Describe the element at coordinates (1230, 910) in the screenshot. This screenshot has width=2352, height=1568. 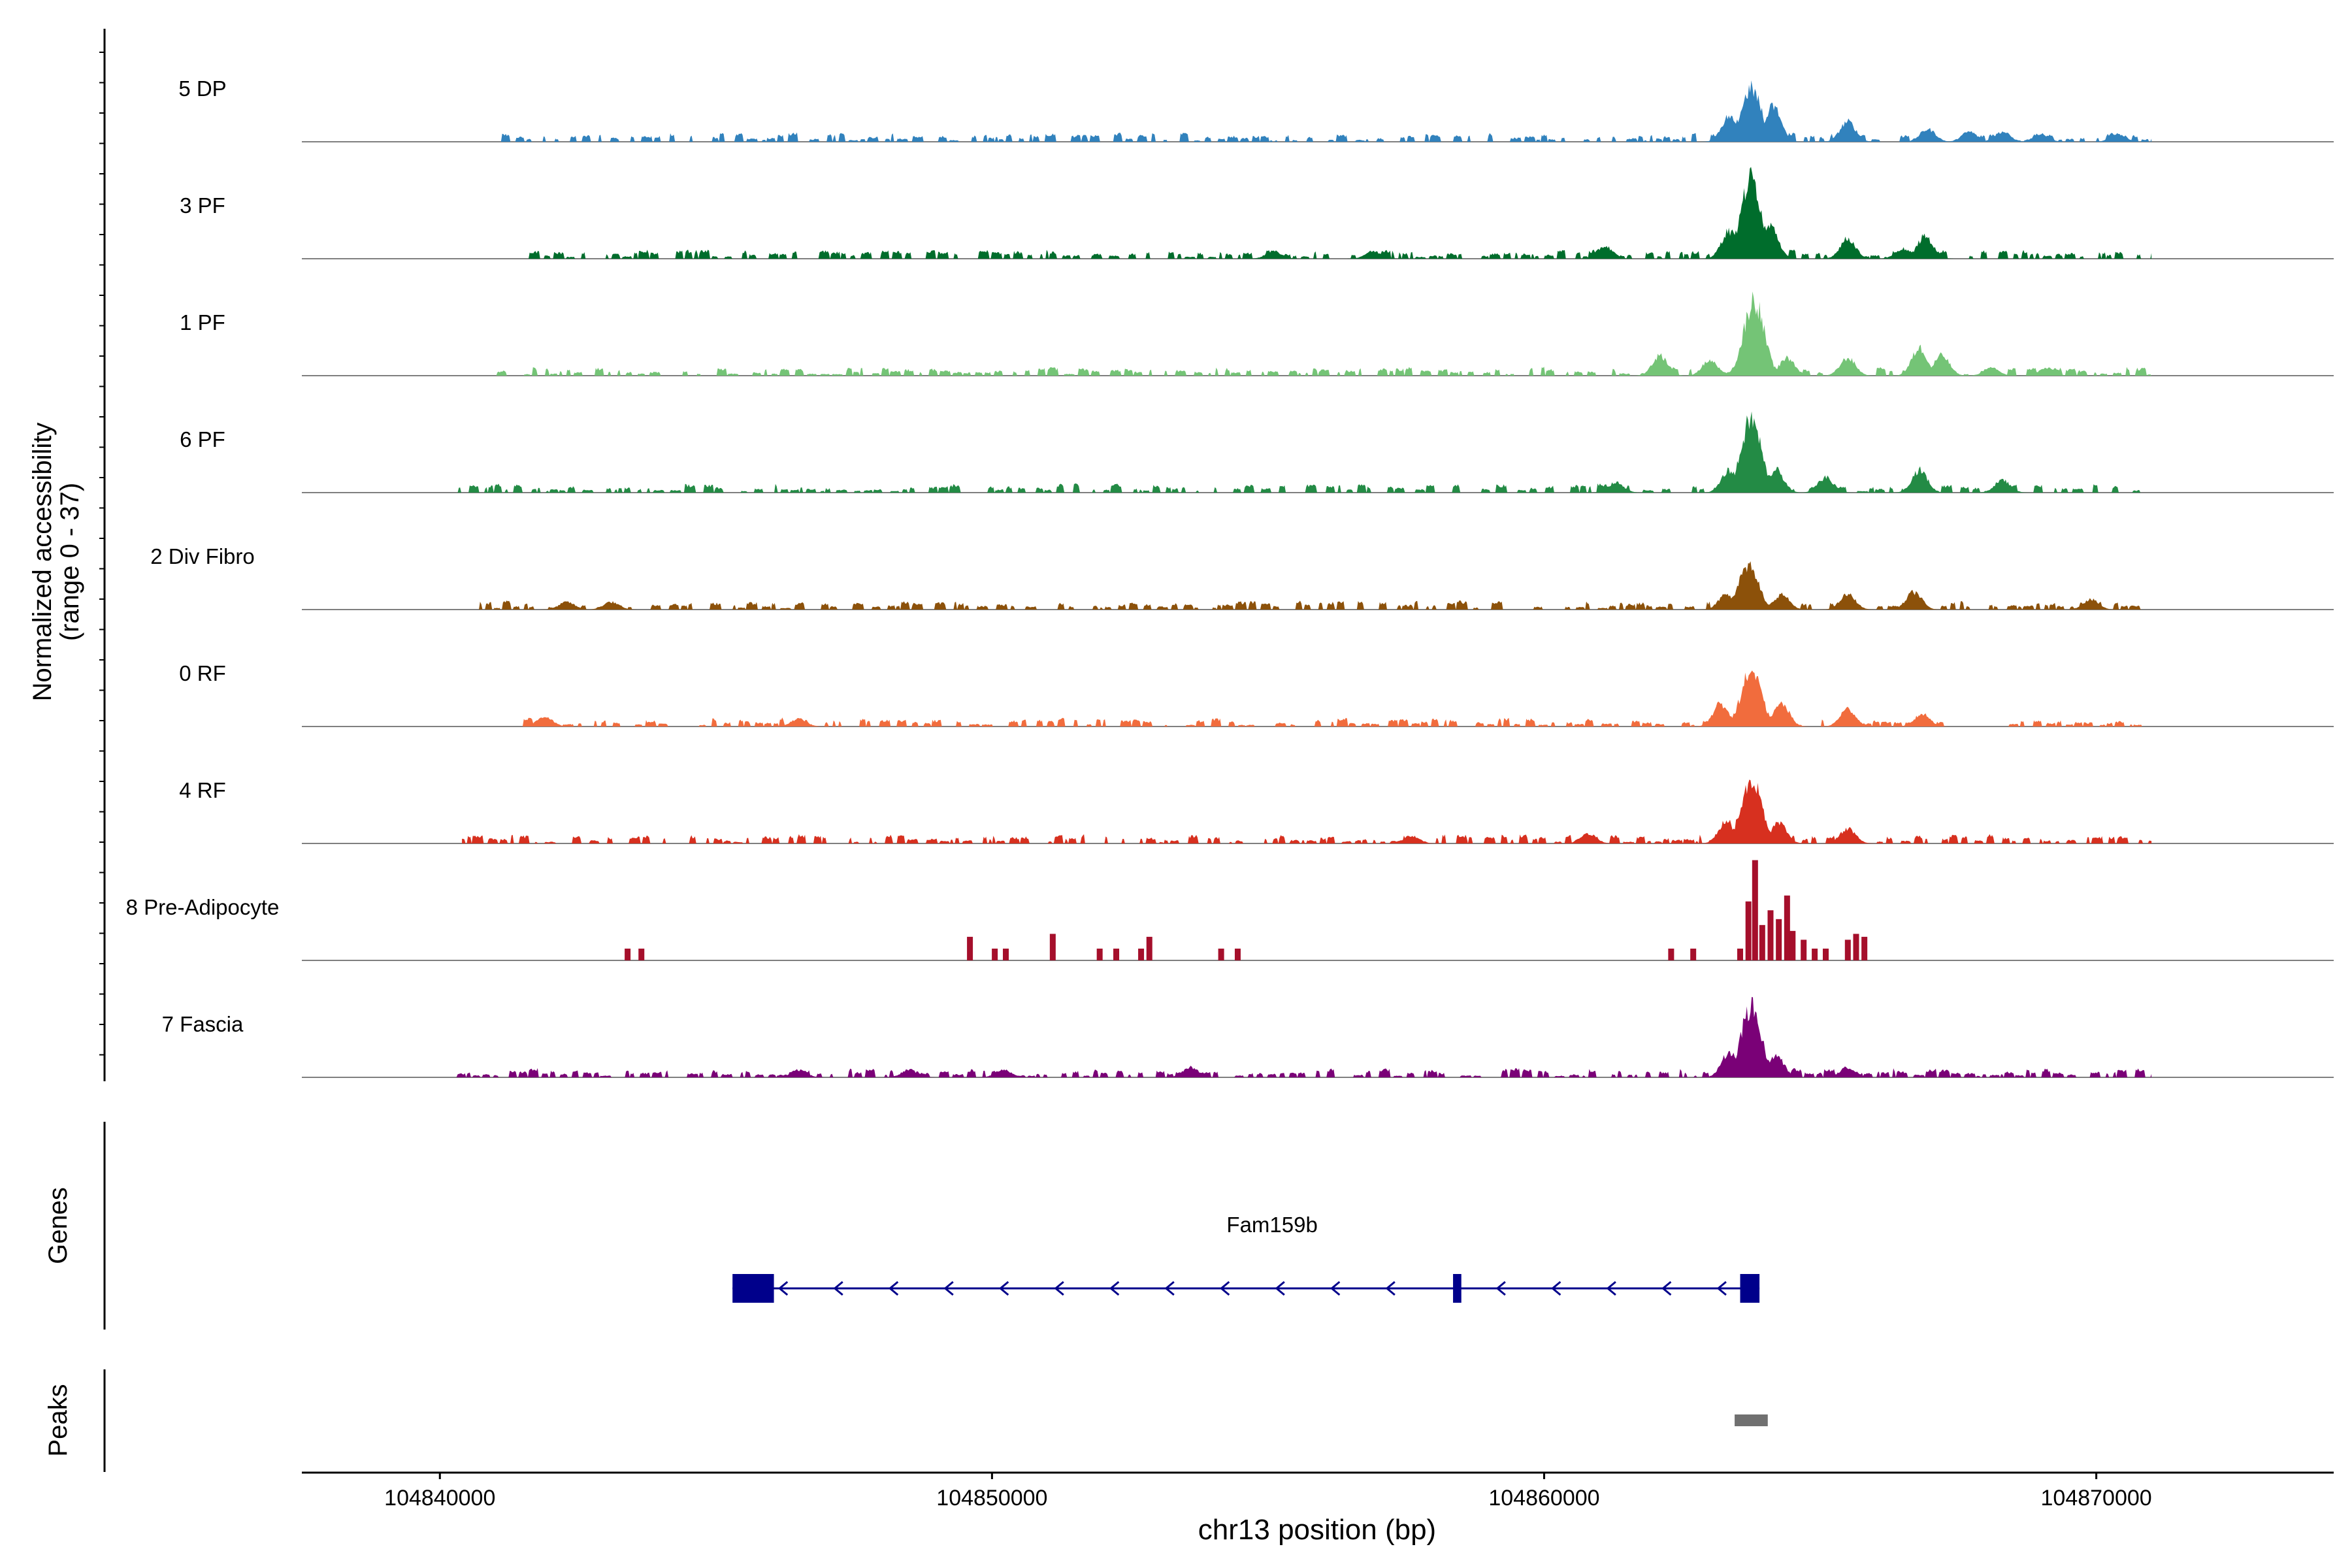
I see `track-8-pre-adipocyte: 8 Pre-Adipocyte` at that location.